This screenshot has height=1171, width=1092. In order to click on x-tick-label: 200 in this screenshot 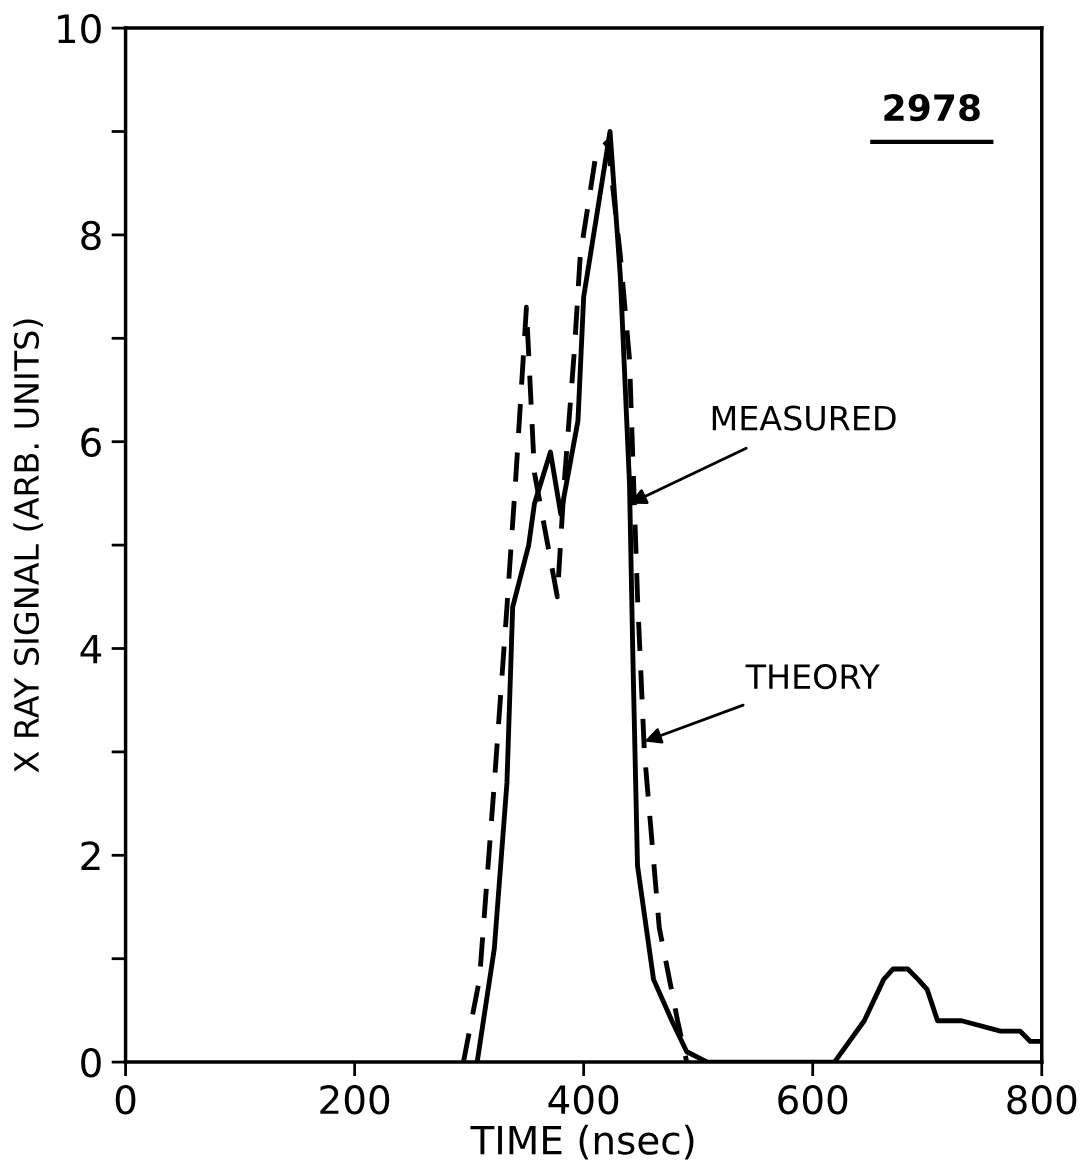, I will do `click(355, 1100)`.